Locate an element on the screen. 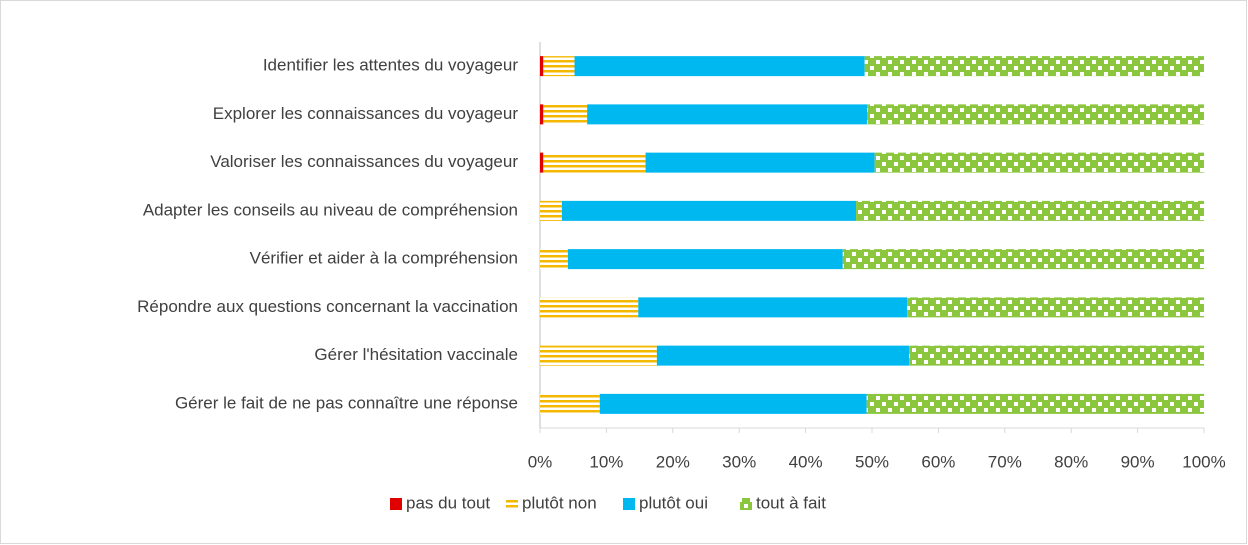 This screenshot has height=545, width=1248. x-tick-label: 0% is located at coordinates (540, 461).